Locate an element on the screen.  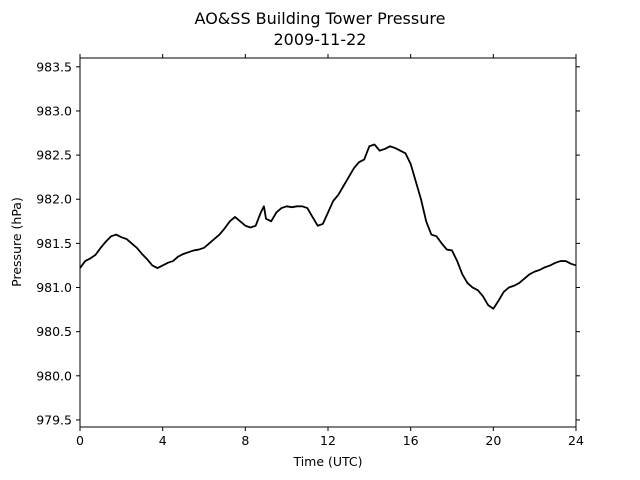
y-tick-label: 981.0 is located at coordinates (54, 287).